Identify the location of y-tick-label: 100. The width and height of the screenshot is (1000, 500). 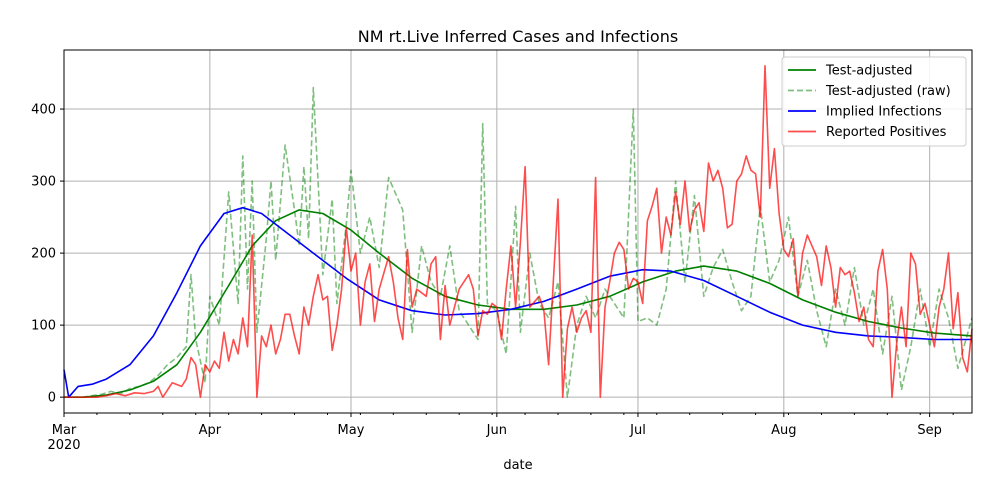
(43, 326).